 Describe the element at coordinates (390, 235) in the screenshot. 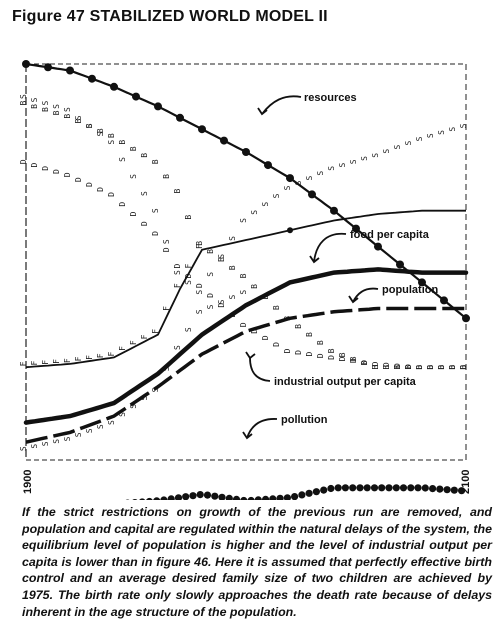

I see `annotation-food-per-capita: food per capita` at that location.